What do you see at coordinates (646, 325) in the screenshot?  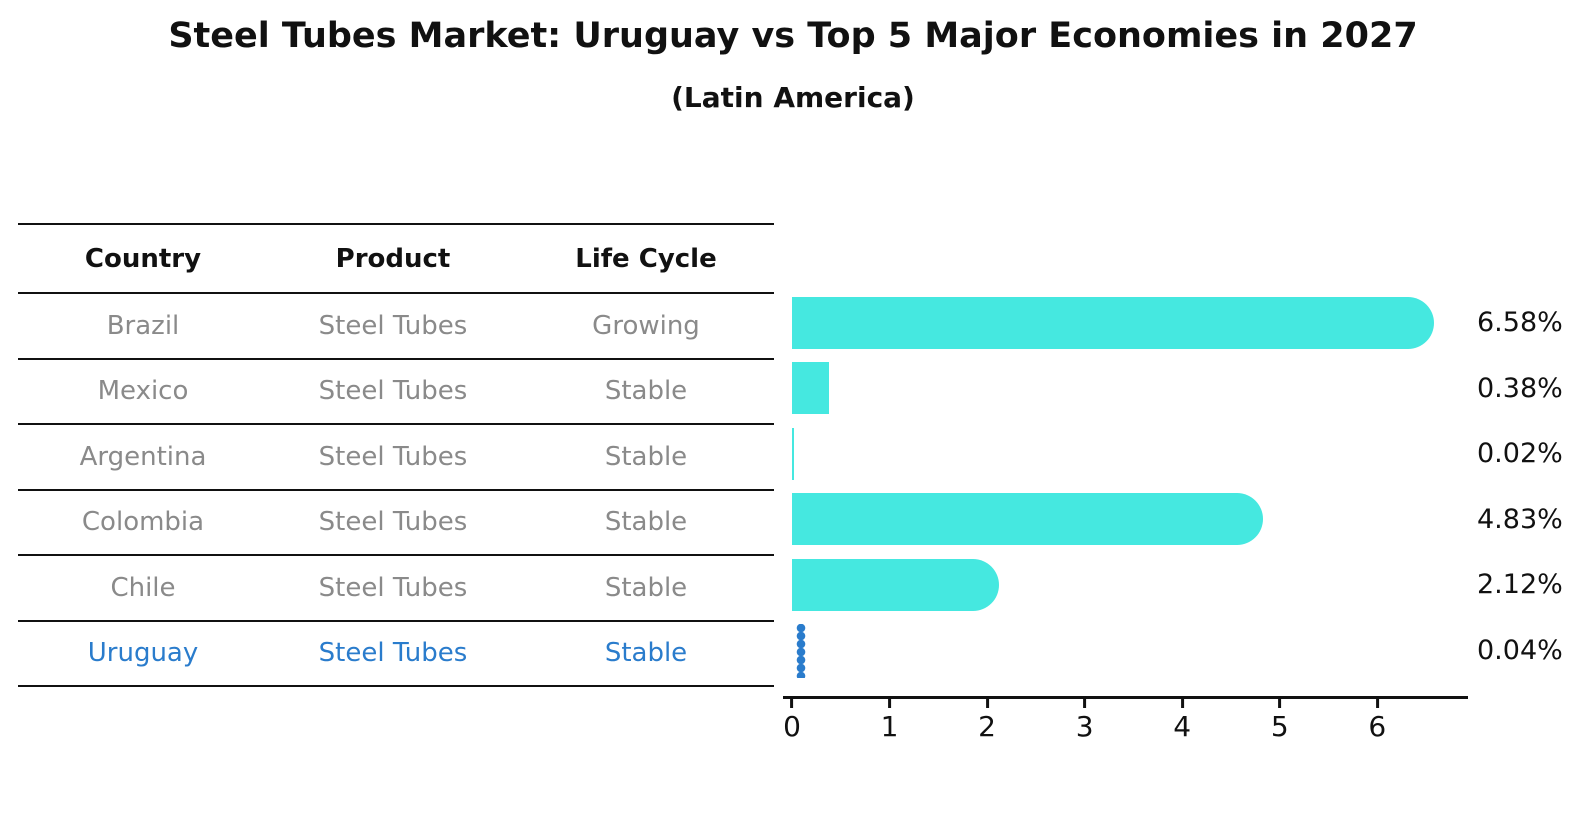 I see `life-cycle-cell: Growing` at bounding box center [646, 325].